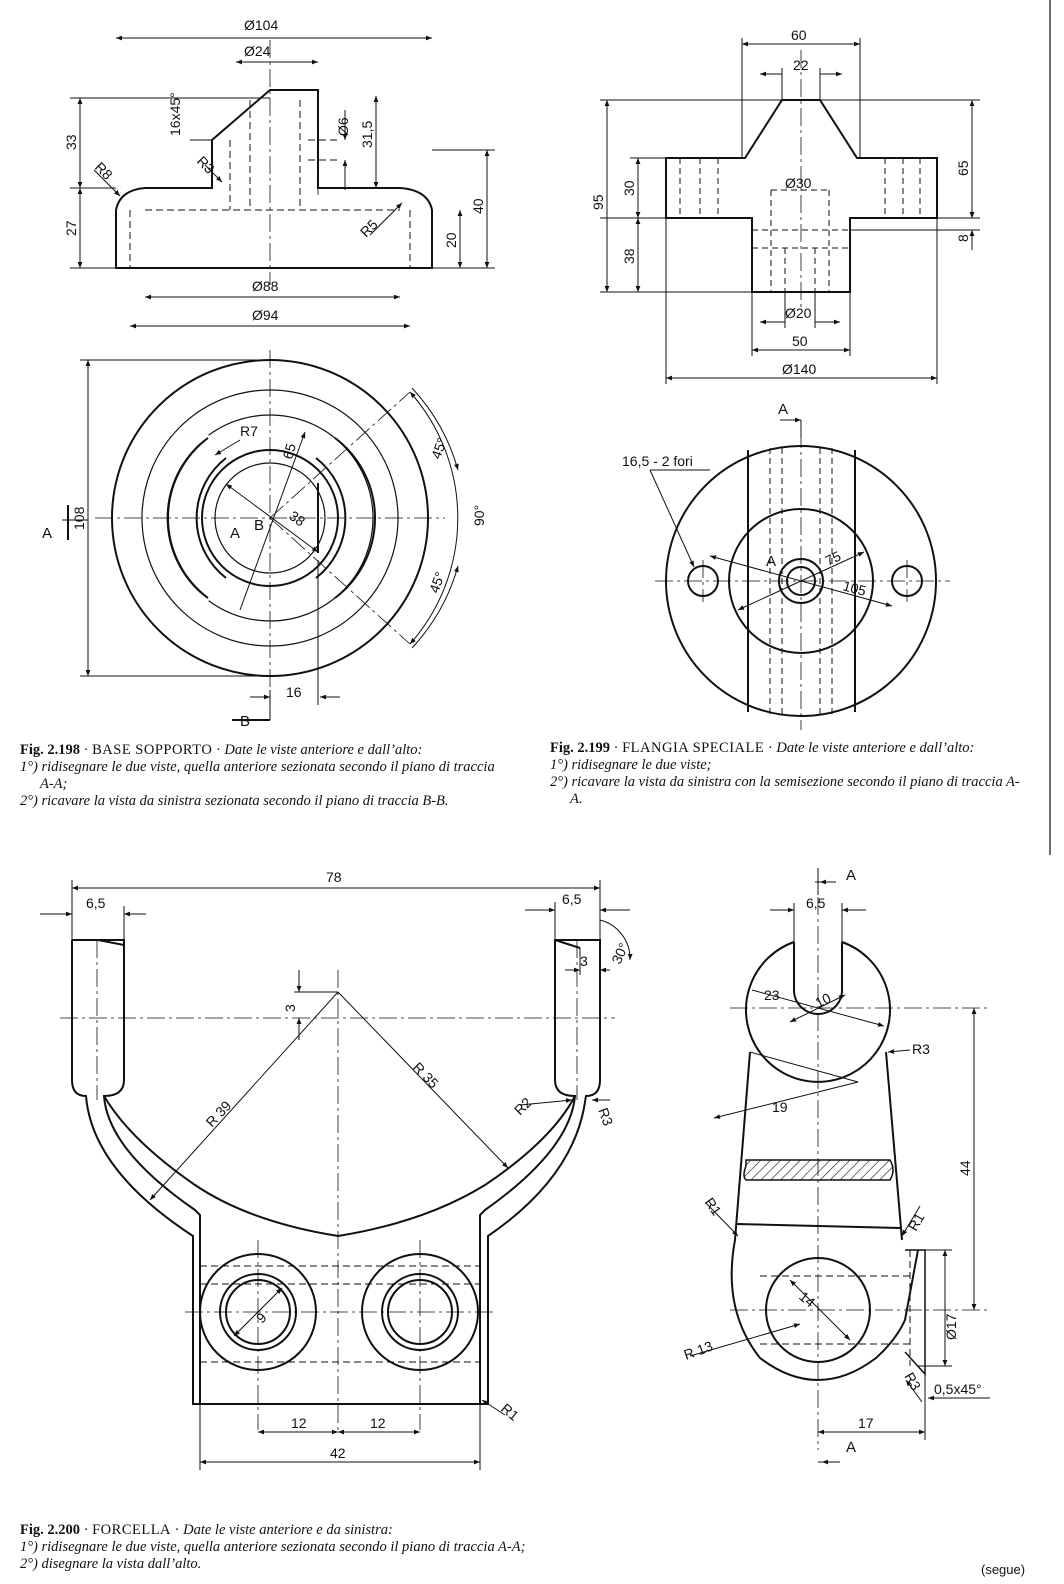  What do you see at coordinates (249, 431) in the screenshot?
I see `dim-r7: R7` at bounding box center [249, 431].